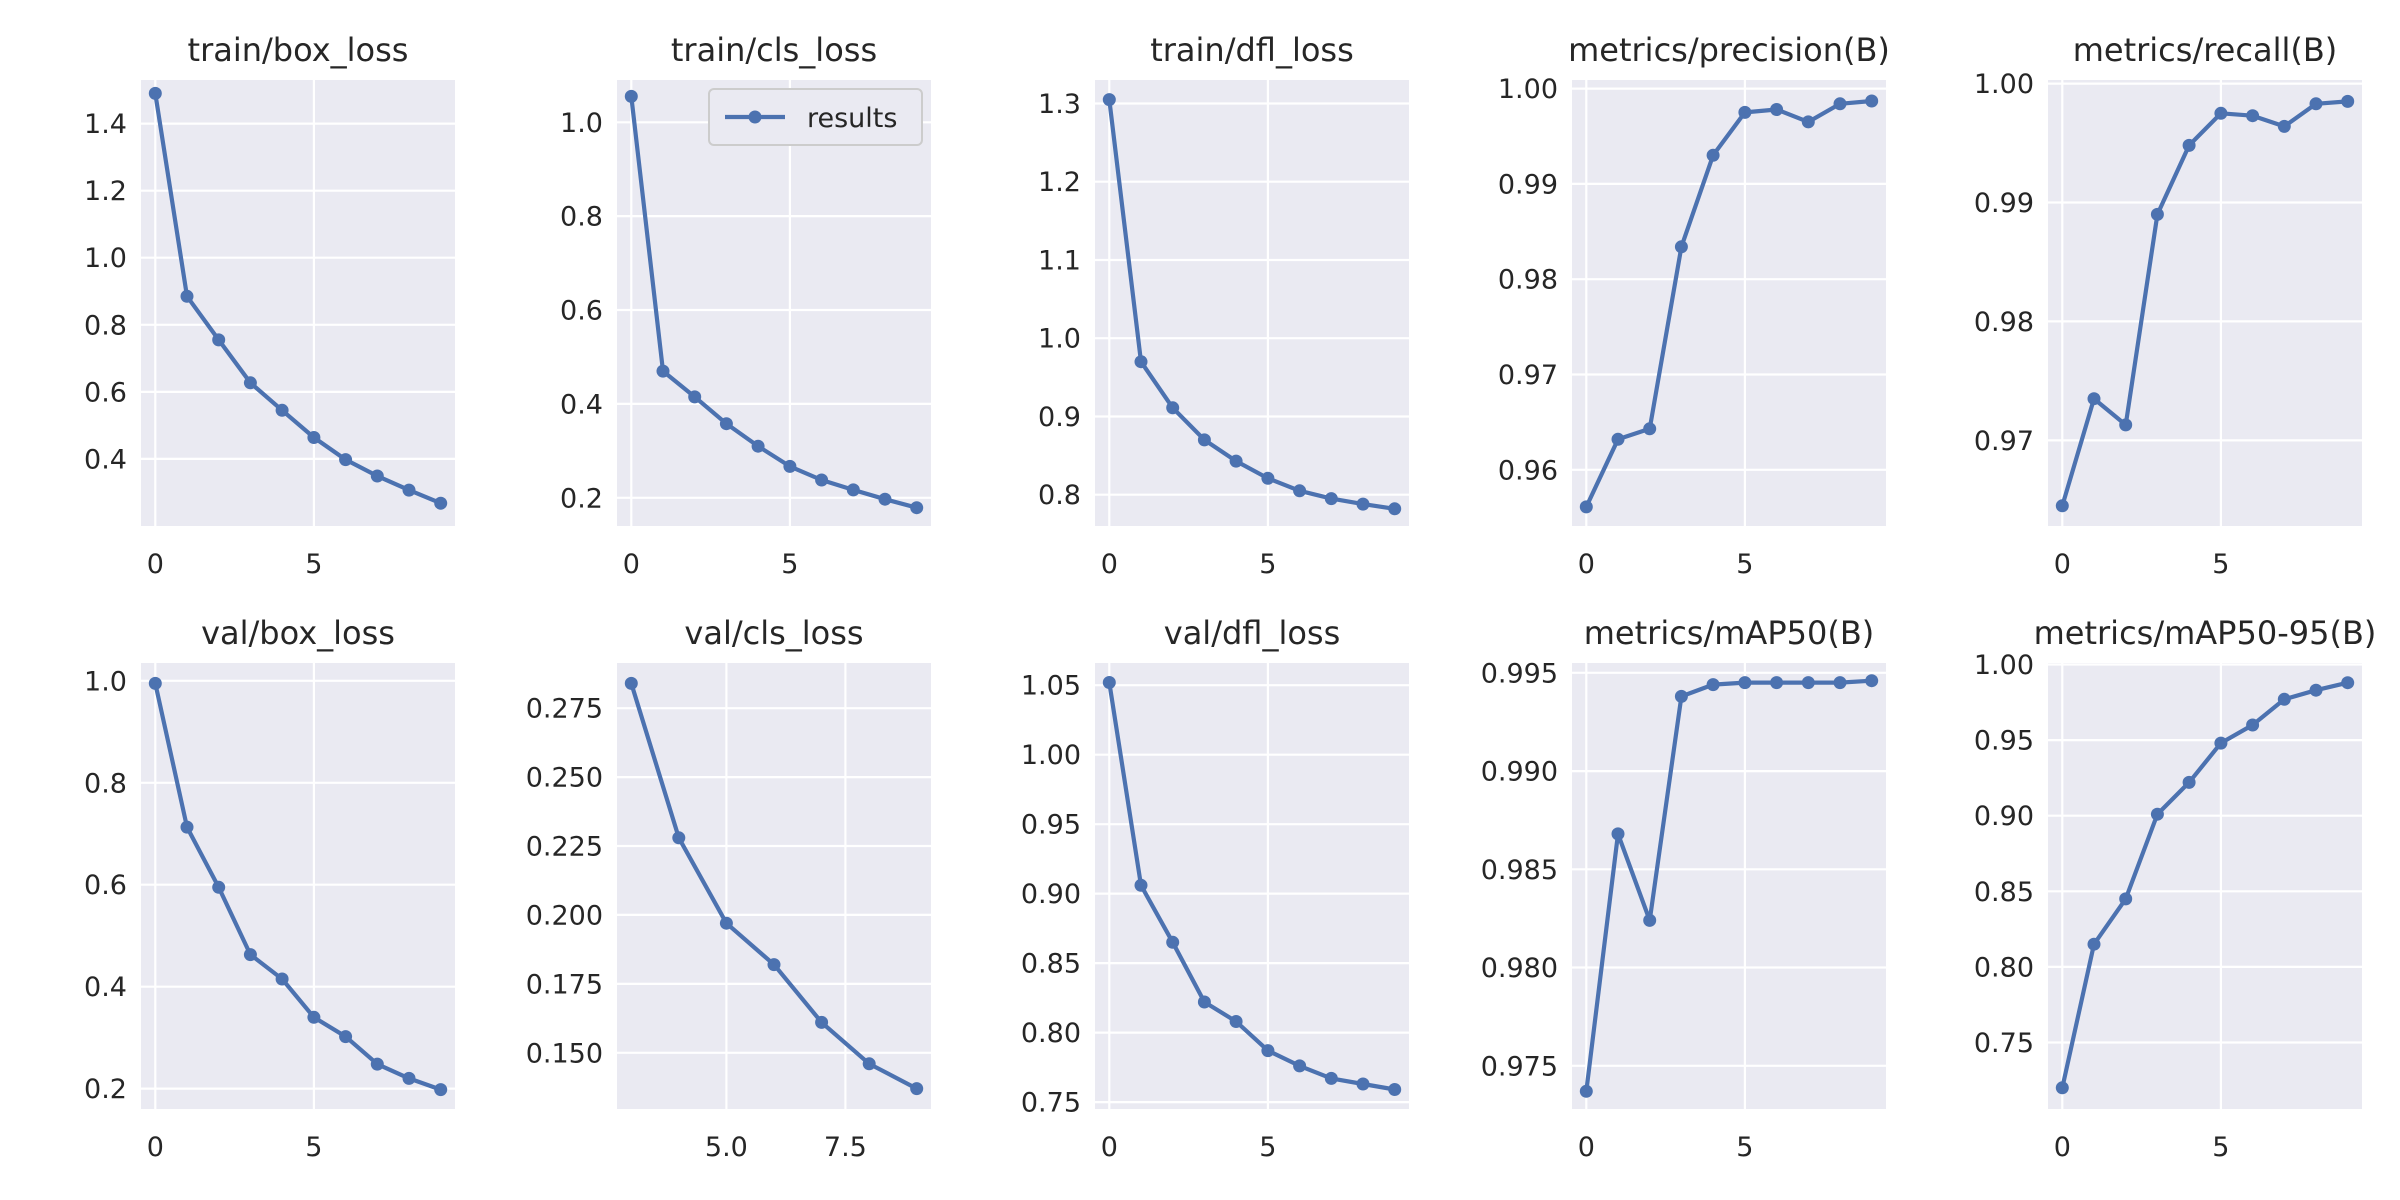 Image resolution: width=2400 pixels, height=1200 pixels. Describe the element at coordinates (564, 1053) in the screenshot. I see `y-tick-label: 0.150` at that location.